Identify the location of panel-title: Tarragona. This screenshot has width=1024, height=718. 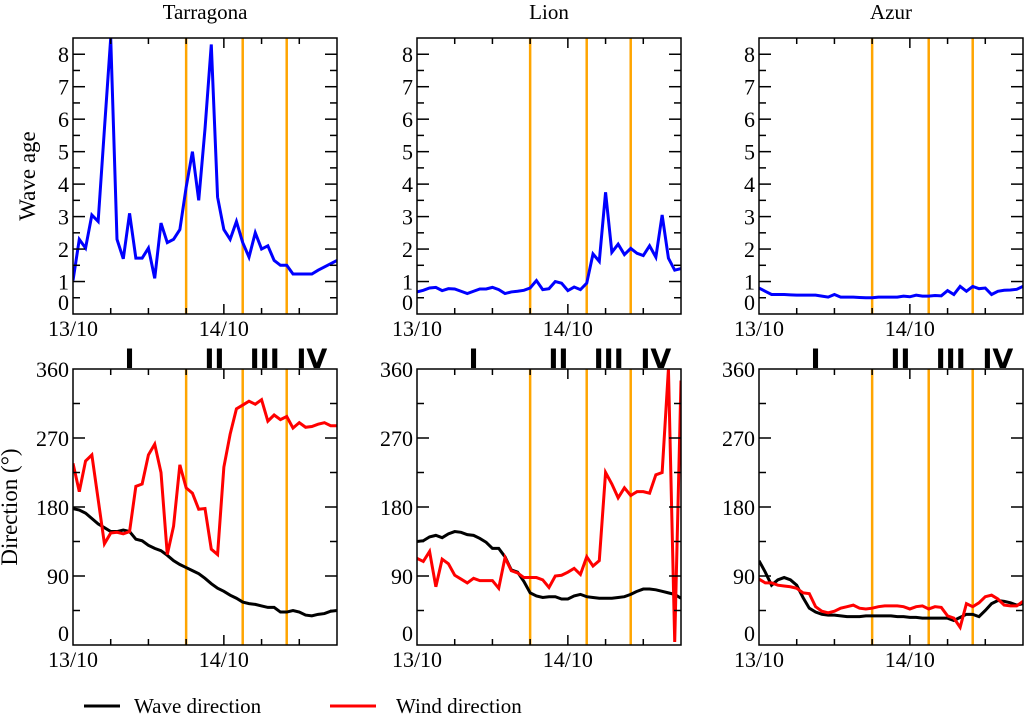
(205, 12).